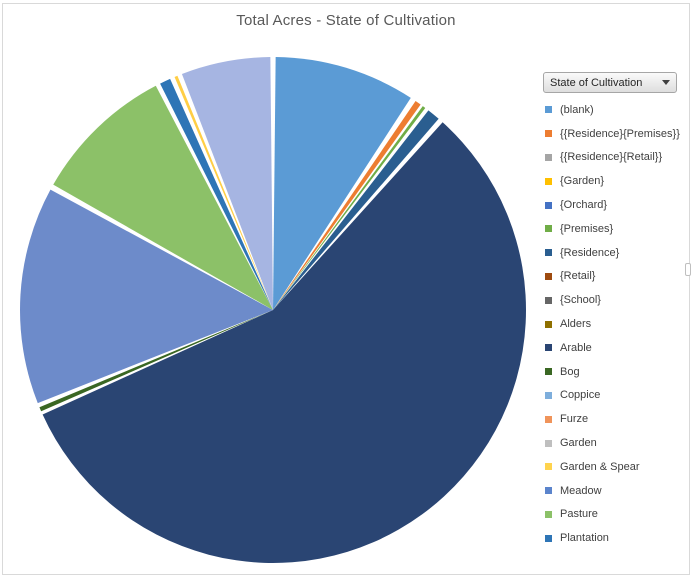  What do you see at coordinates (614, 277) in the screenshot?
I see `legend-item-7: {Retail}` at bounding box center [614, 277].